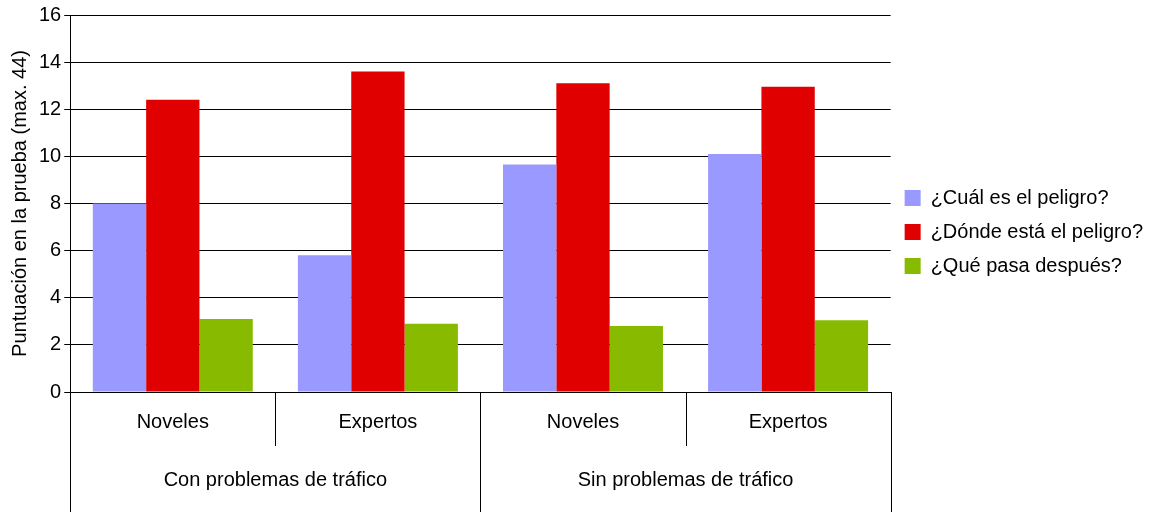 The height and width of the screenshot is (512, 1161). What do you see at coordinates (56, 249) in the screenshot?
I see `y-tick-label: 6` at bounding box center [56, 249].